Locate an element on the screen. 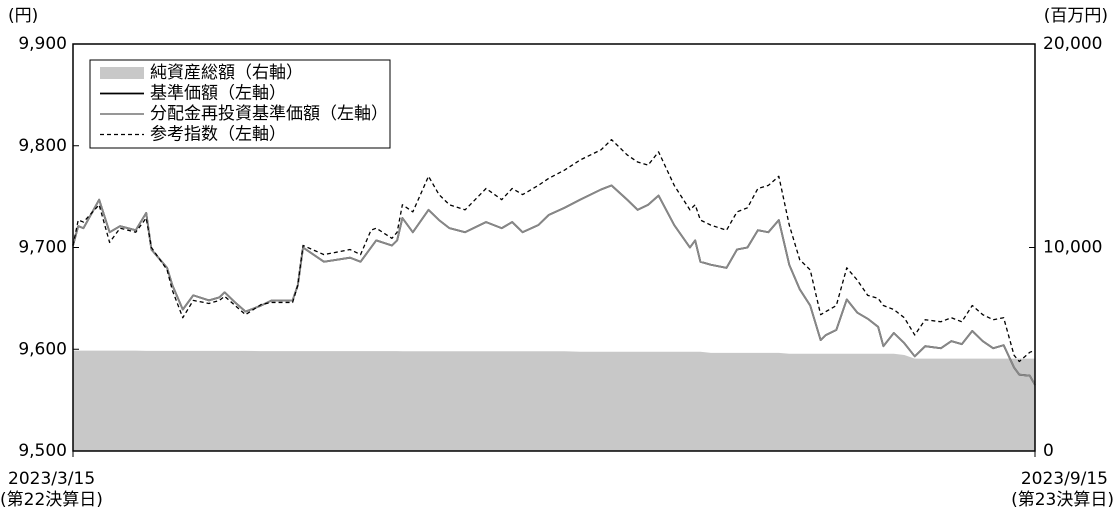 The image size is (1114, 511). y-tick-label: 9,900 is located at coordinates (42, 44).